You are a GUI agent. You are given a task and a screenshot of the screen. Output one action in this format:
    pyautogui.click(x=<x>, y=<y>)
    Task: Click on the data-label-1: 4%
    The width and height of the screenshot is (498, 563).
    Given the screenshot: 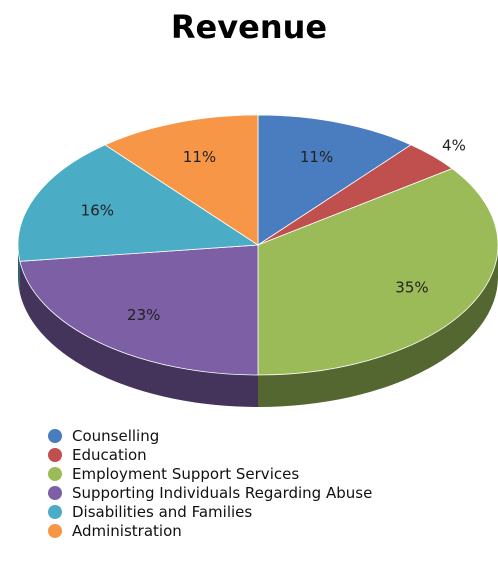 What is the action you would take?
    pyautogui.click(x=454, y=145)
    